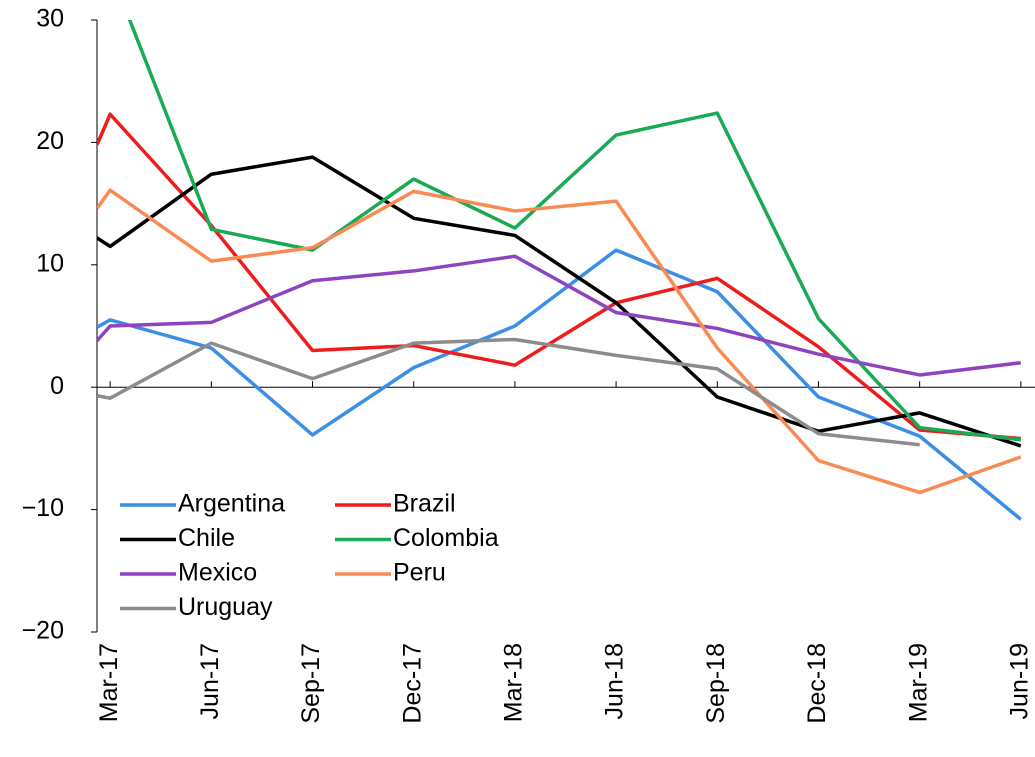  I want to click on y-tick-label: 0, so click(57, 386).